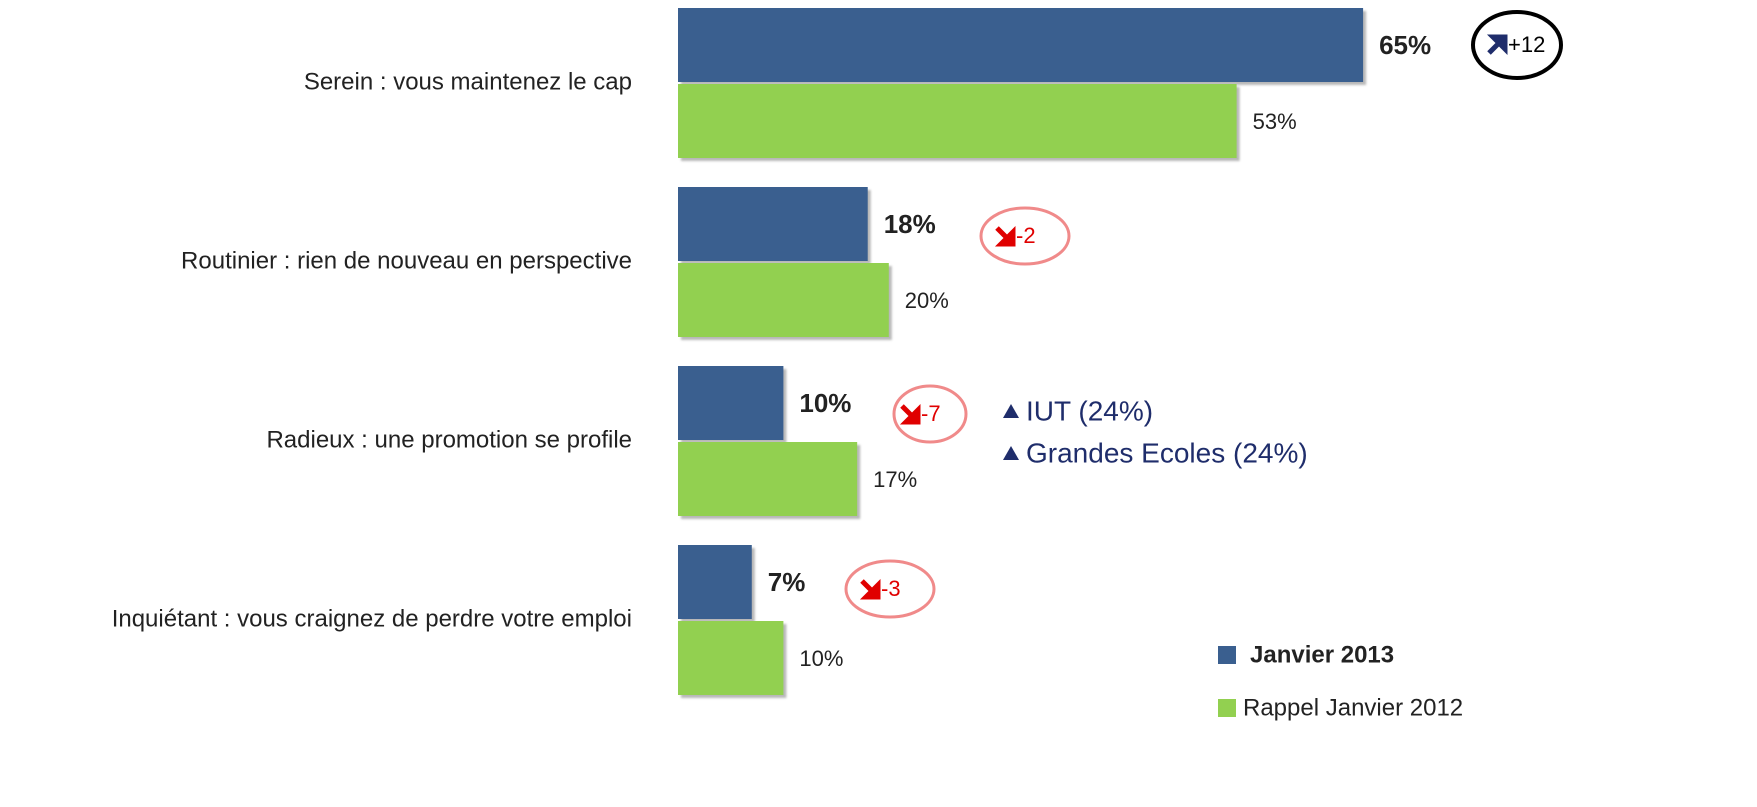 The height and width of the screenshot is (807, 1757). What do you see at coordinates (468, 81) in the screenshot?
I see `category-label: Serein : vous maintenez le cap` at bounding box center [468, 81].